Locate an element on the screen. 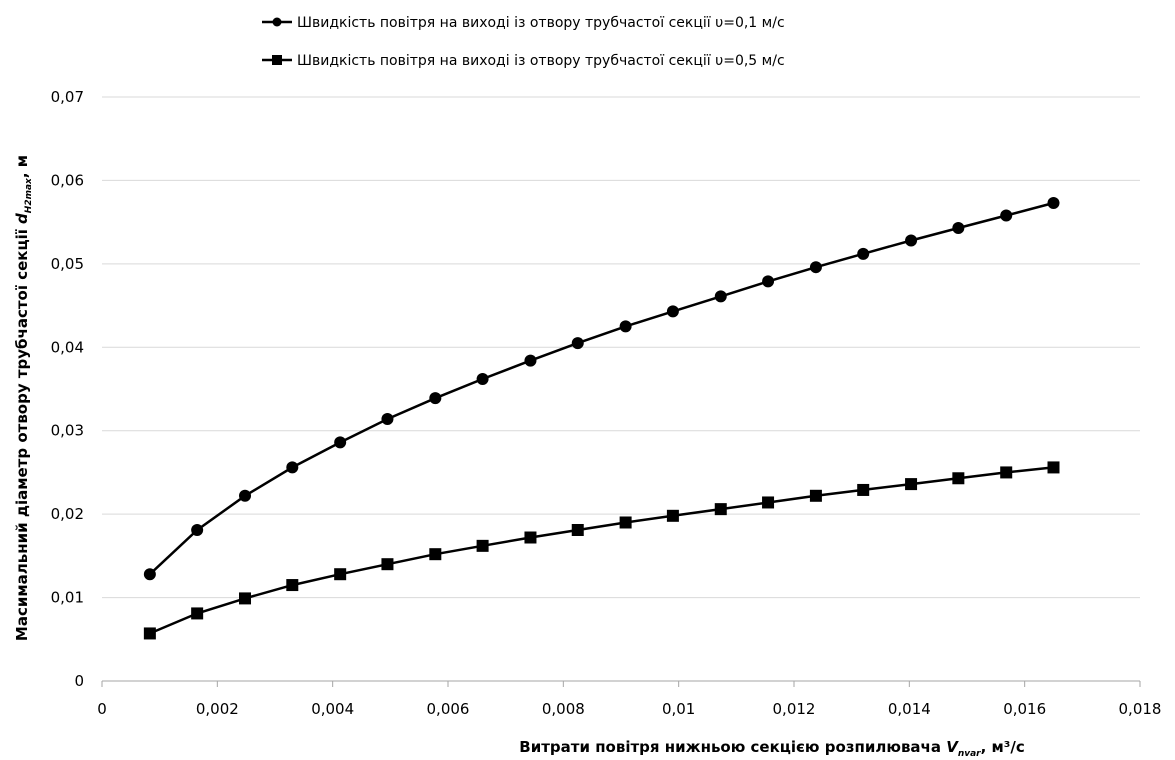 This screenshot has width=1175, height=760. x-tick-label: 0 is located at coordinates (102, 709).